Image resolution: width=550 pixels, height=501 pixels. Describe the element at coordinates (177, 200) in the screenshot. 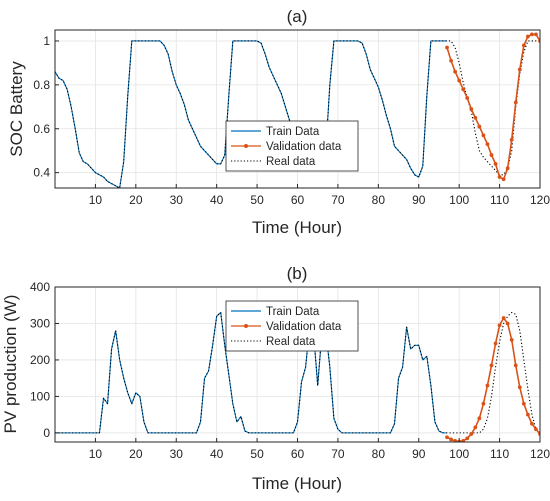

I see `chart-a-xtick-label-30: 30` at that location.